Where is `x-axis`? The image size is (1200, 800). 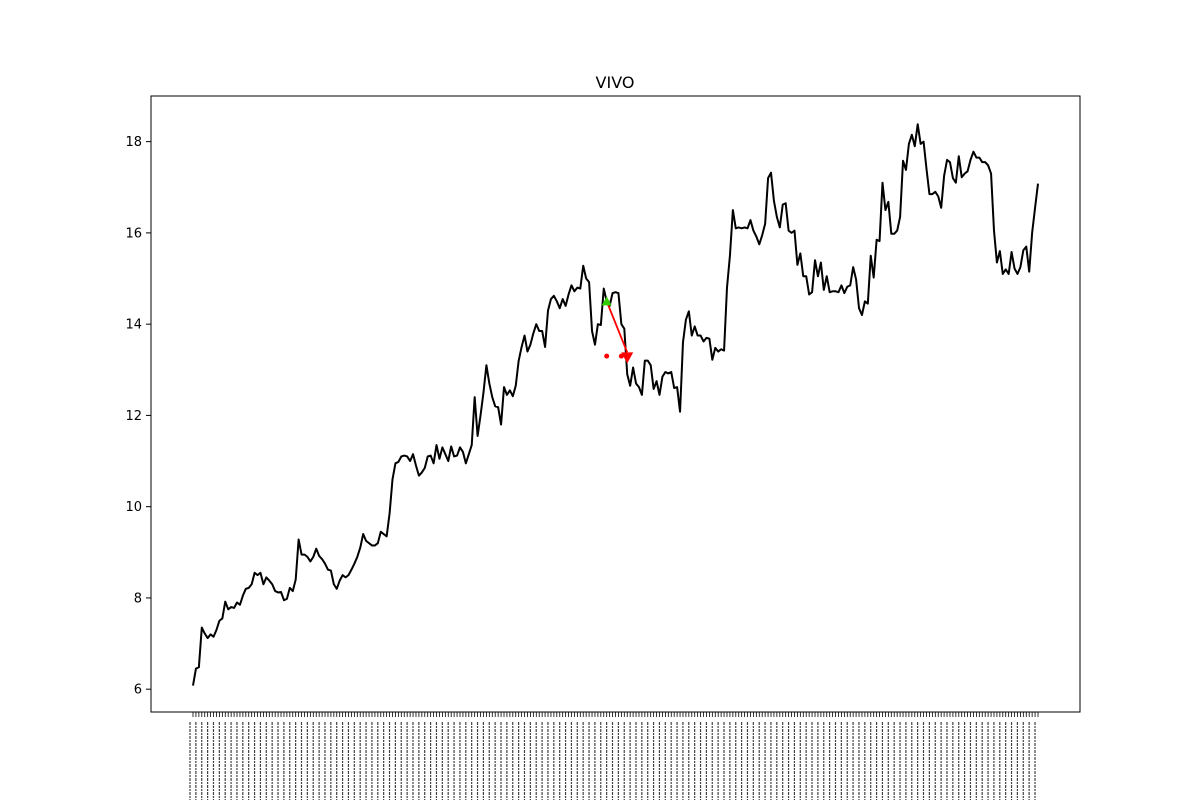 x-axis is located at coordinates (614, 756).